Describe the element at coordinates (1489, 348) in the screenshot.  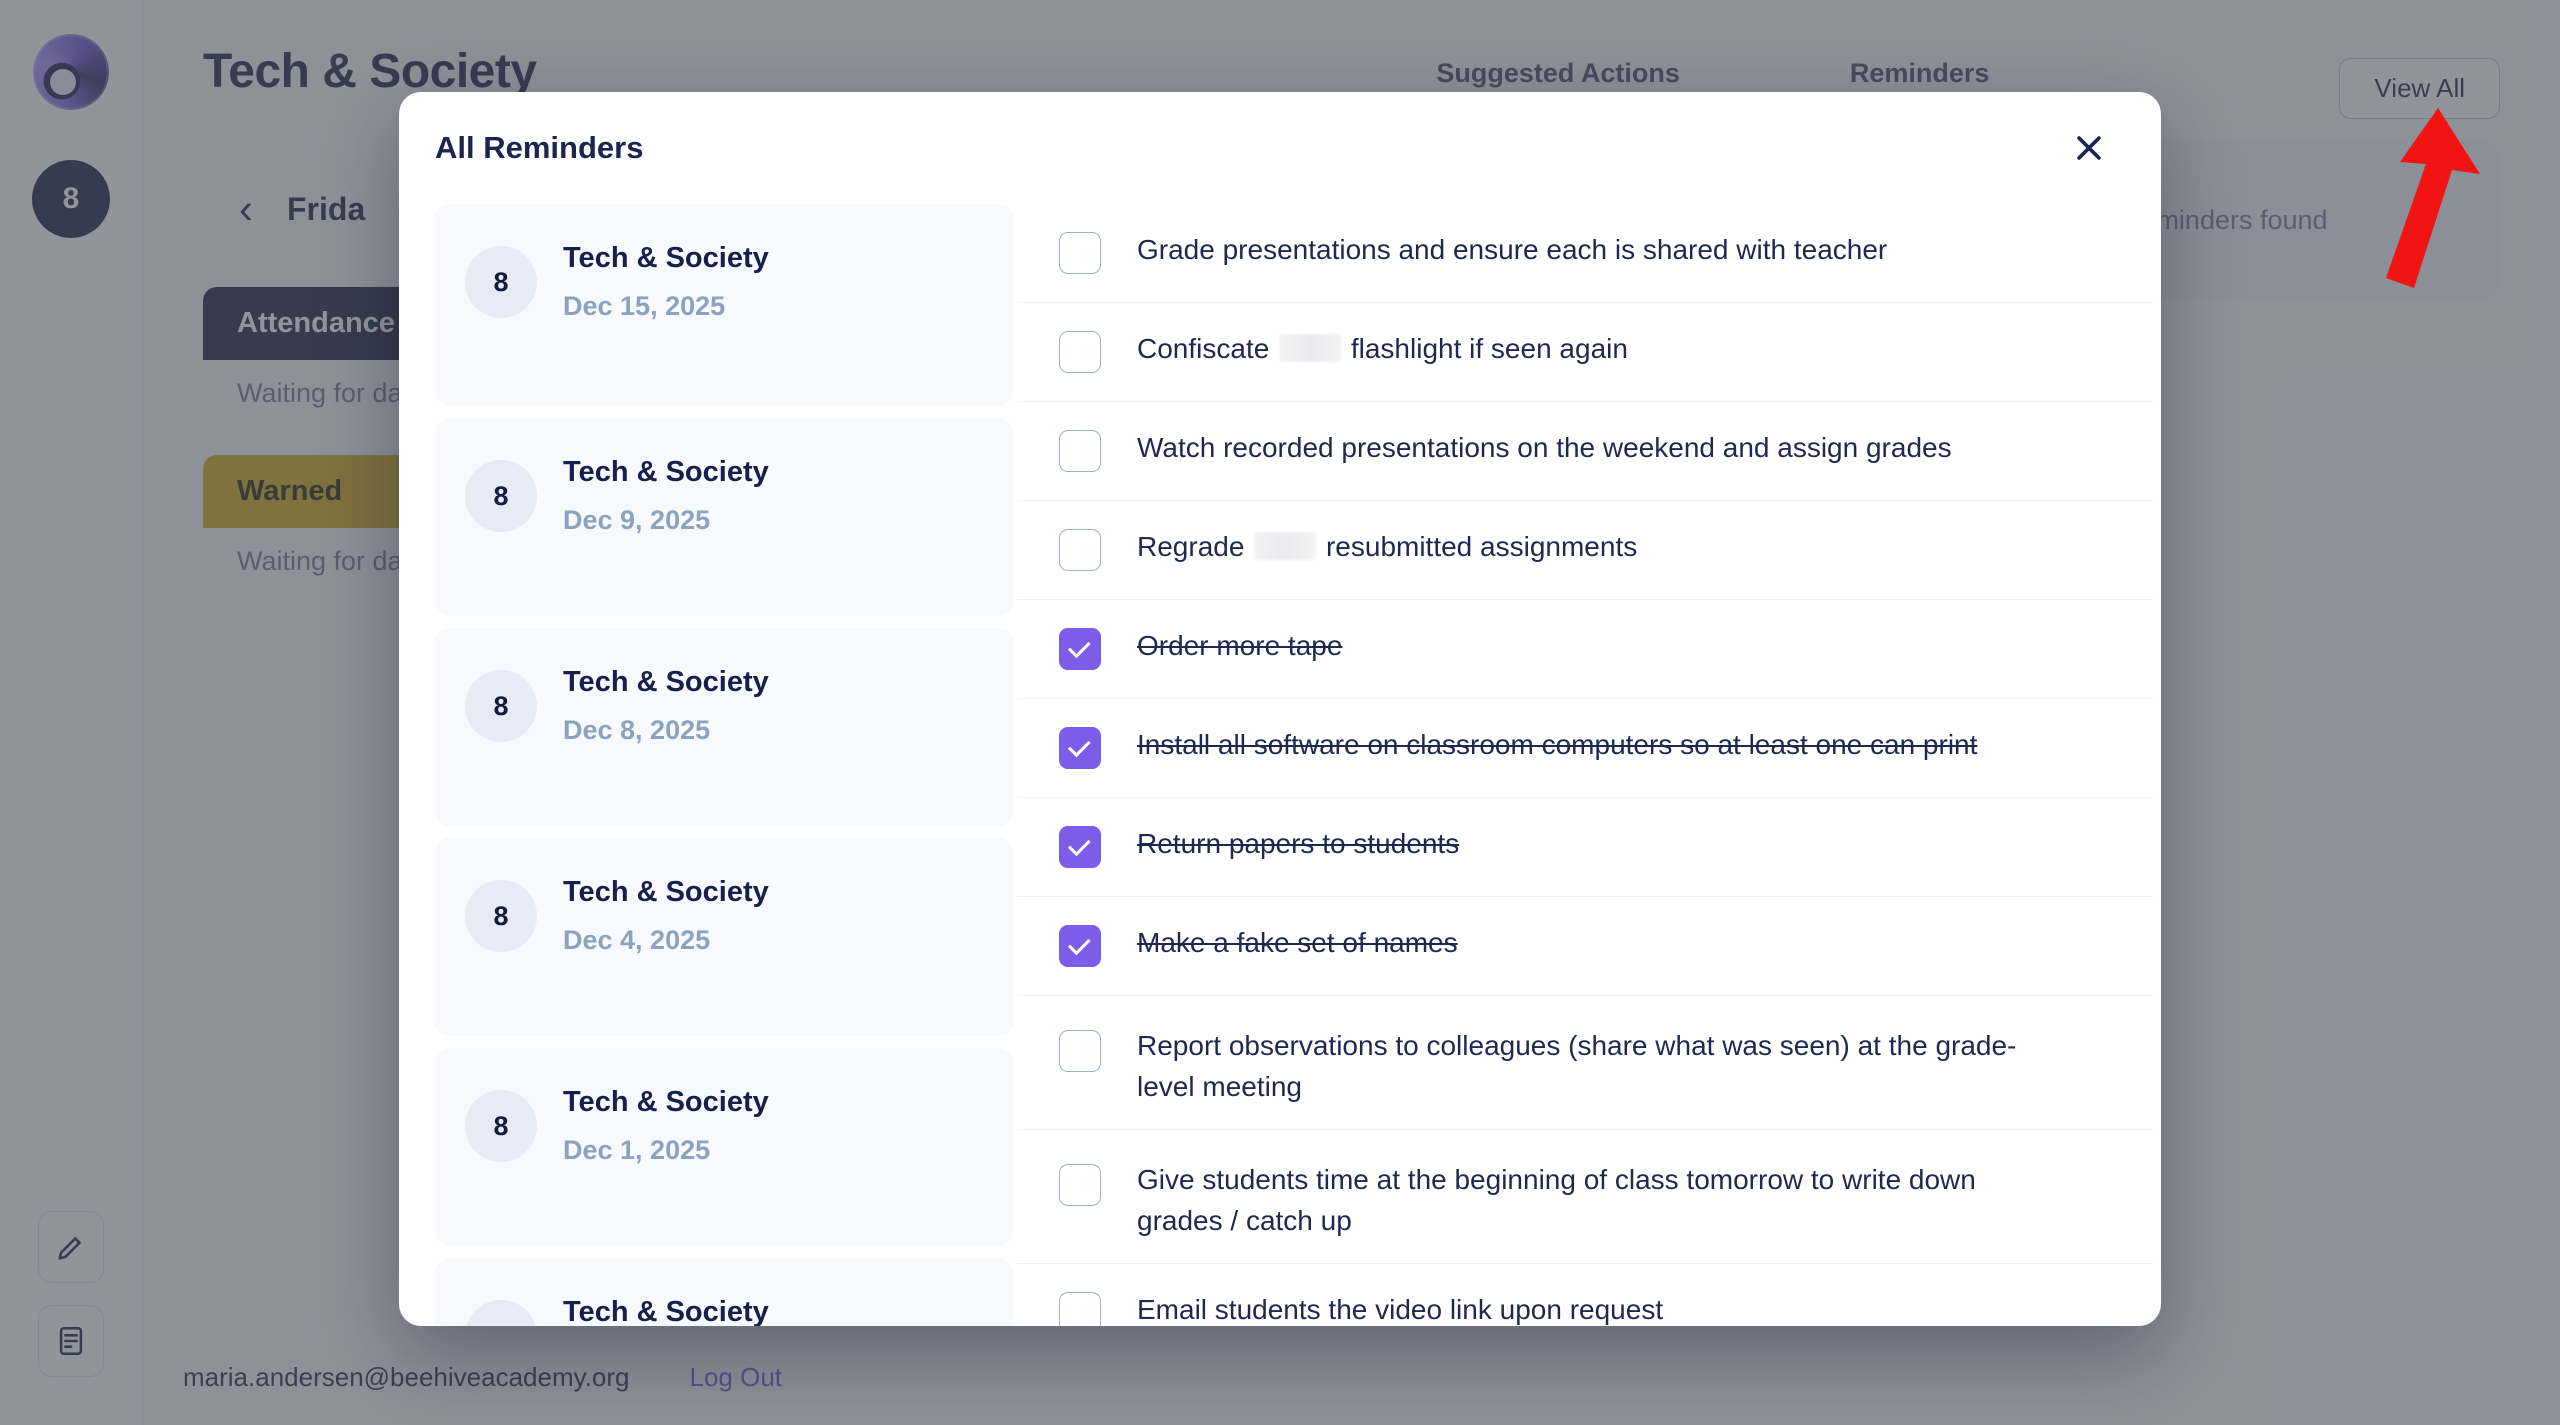
I see `task-text-post: flashlight if seen again` at that location.